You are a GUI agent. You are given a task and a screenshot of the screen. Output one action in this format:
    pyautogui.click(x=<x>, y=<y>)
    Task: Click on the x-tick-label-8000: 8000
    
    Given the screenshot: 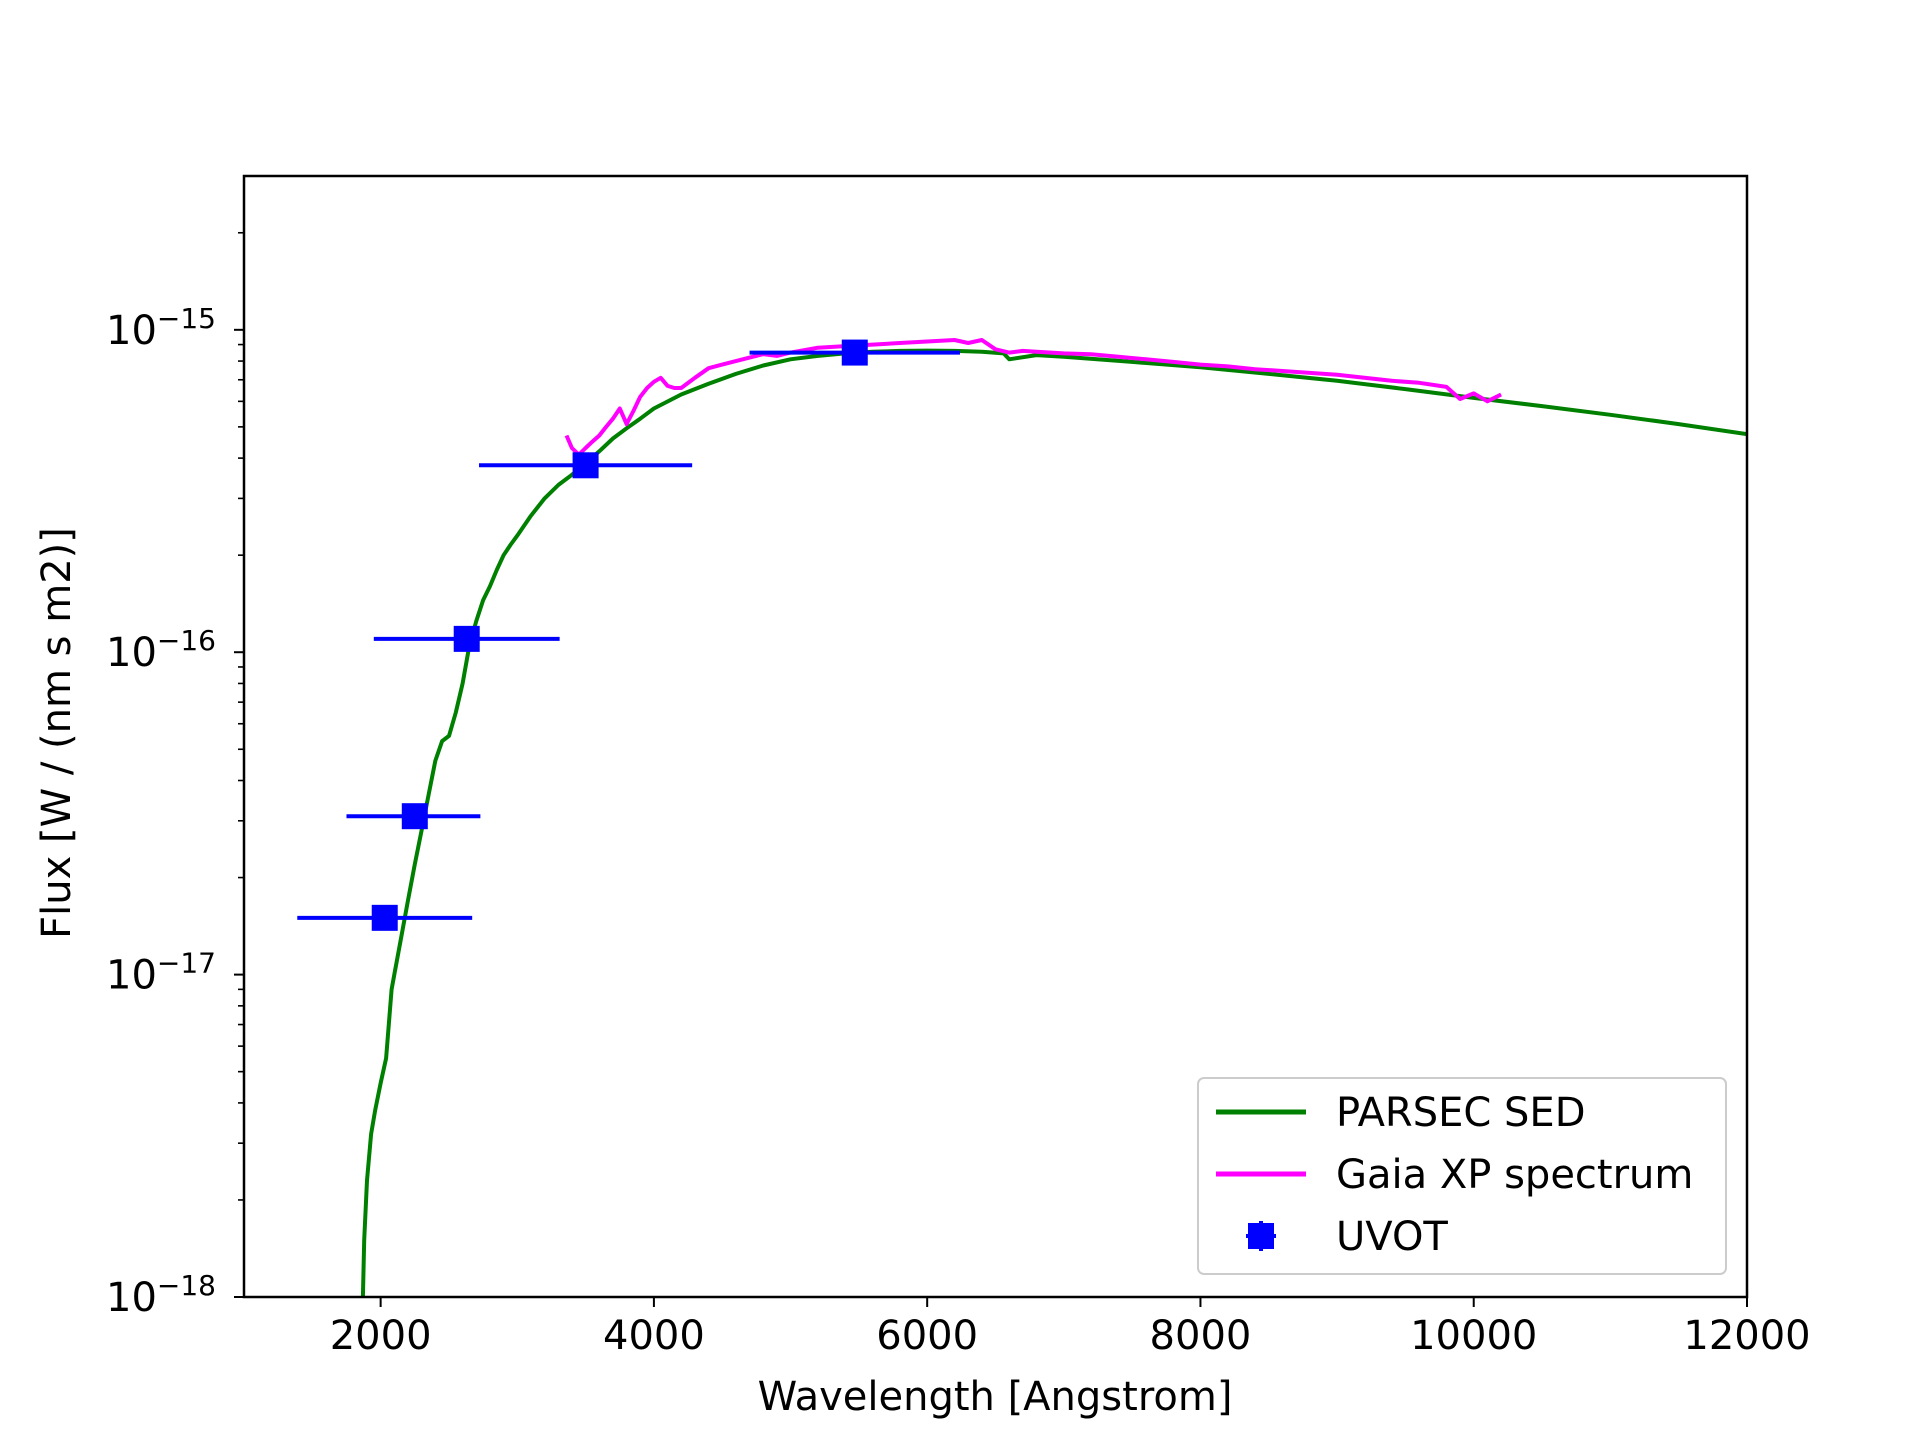 What is the action you would take?
    pyautogui.click(x=1201, y=1336)
    